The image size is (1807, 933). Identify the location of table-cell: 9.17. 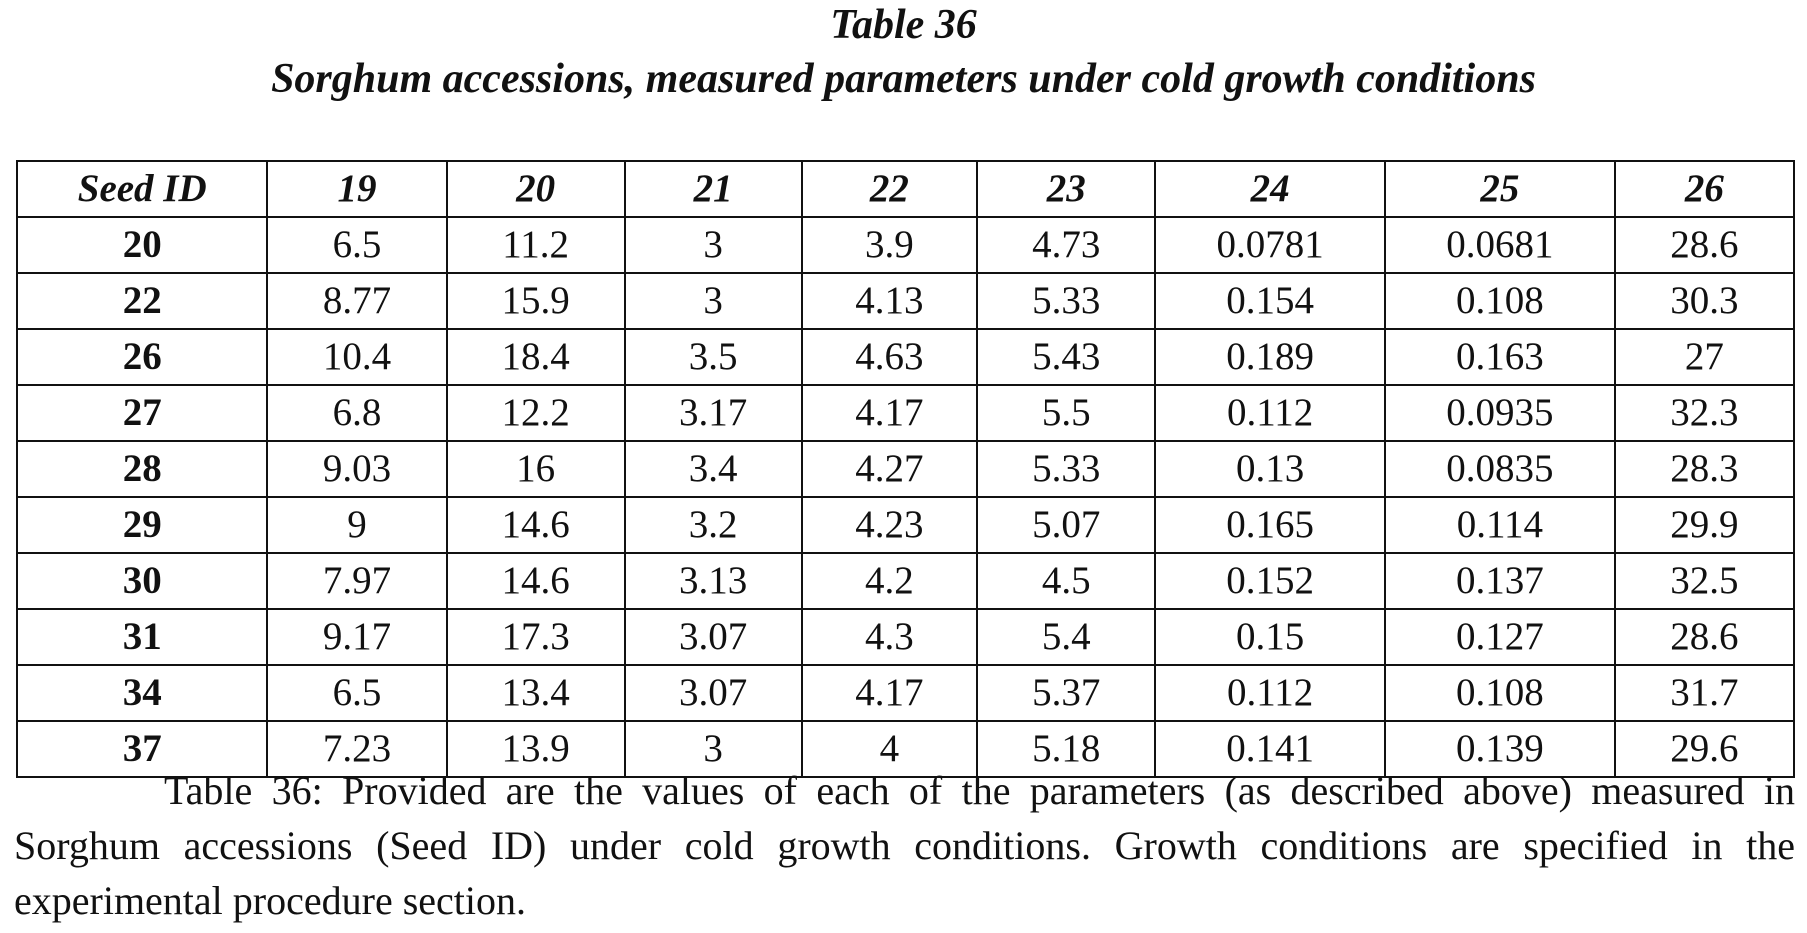
(357, 637).